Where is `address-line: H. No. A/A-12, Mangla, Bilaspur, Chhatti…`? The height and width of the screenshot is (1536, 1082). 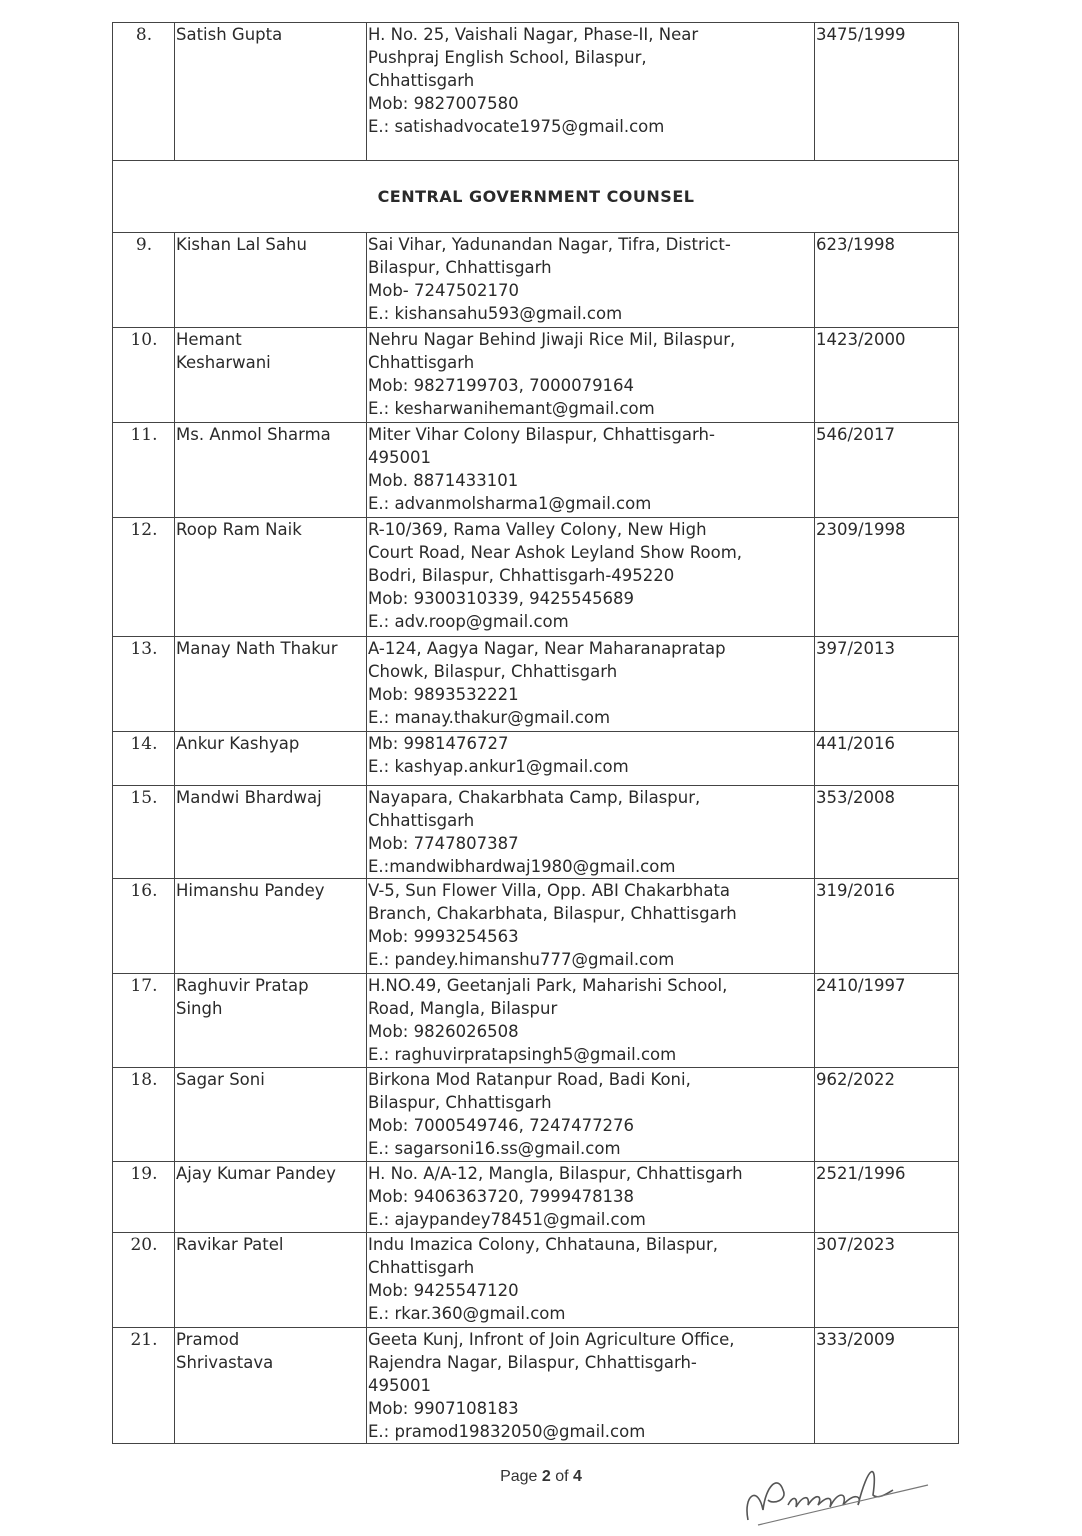
address-line: H. No. A/A-12, Mangla, Bilaspur, Chhatti… is located at coordinates (555, 1173).